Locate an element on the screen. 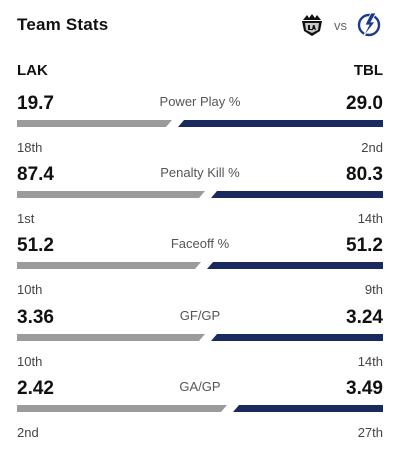  team-stats-header: Team Stats vs is located at coordinates (200, 25).